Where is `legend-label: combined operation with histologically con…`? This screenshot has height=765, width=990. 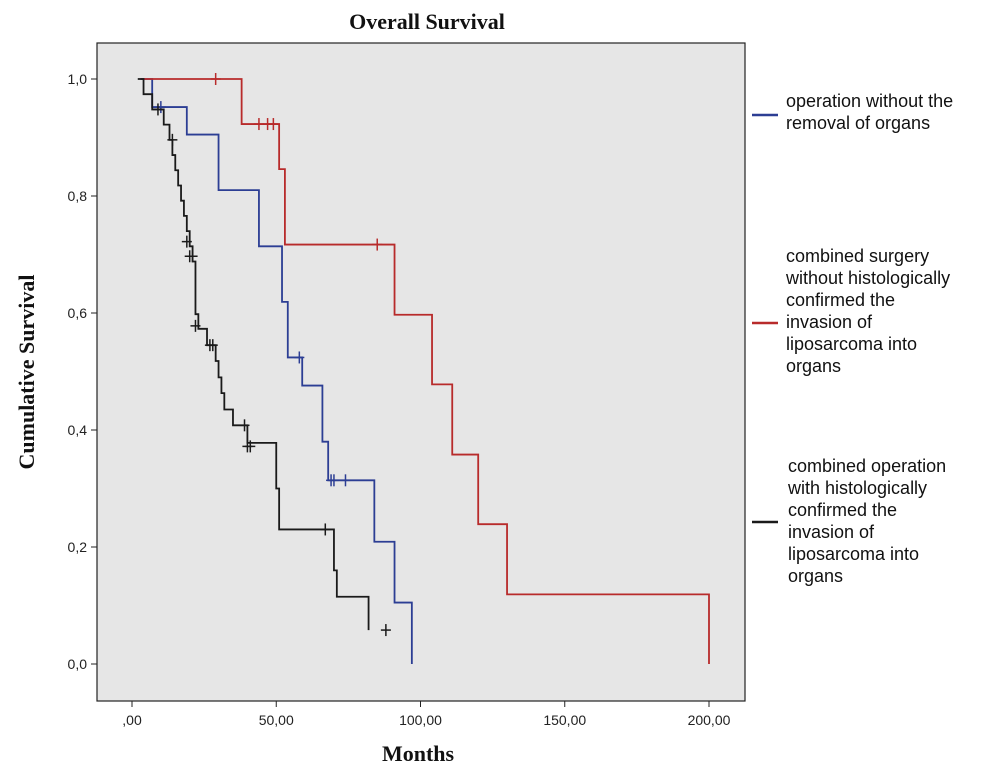 legend-label: combined operation with histologically con… is located at coordinates (866, 521).